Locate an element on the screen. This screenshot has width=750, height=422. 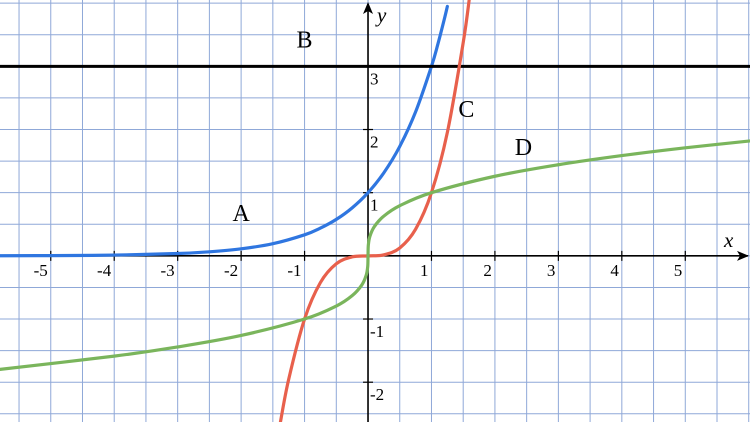
y-arrow is located at coordinates (368, 8).